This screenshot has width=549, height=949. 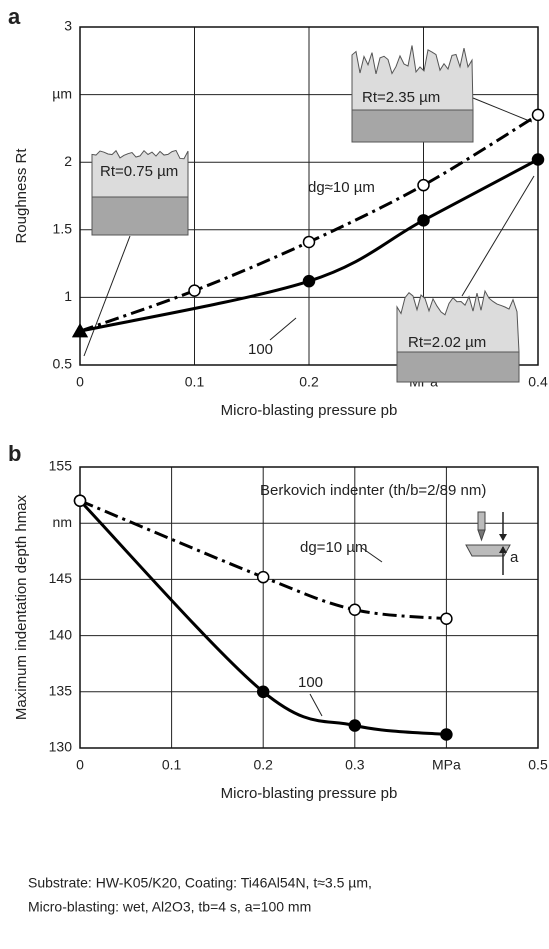 What do you see at coordinates (62, 93) in the screenshot?
I see `y-tick-label: µm` at bounding box center [62, 93].